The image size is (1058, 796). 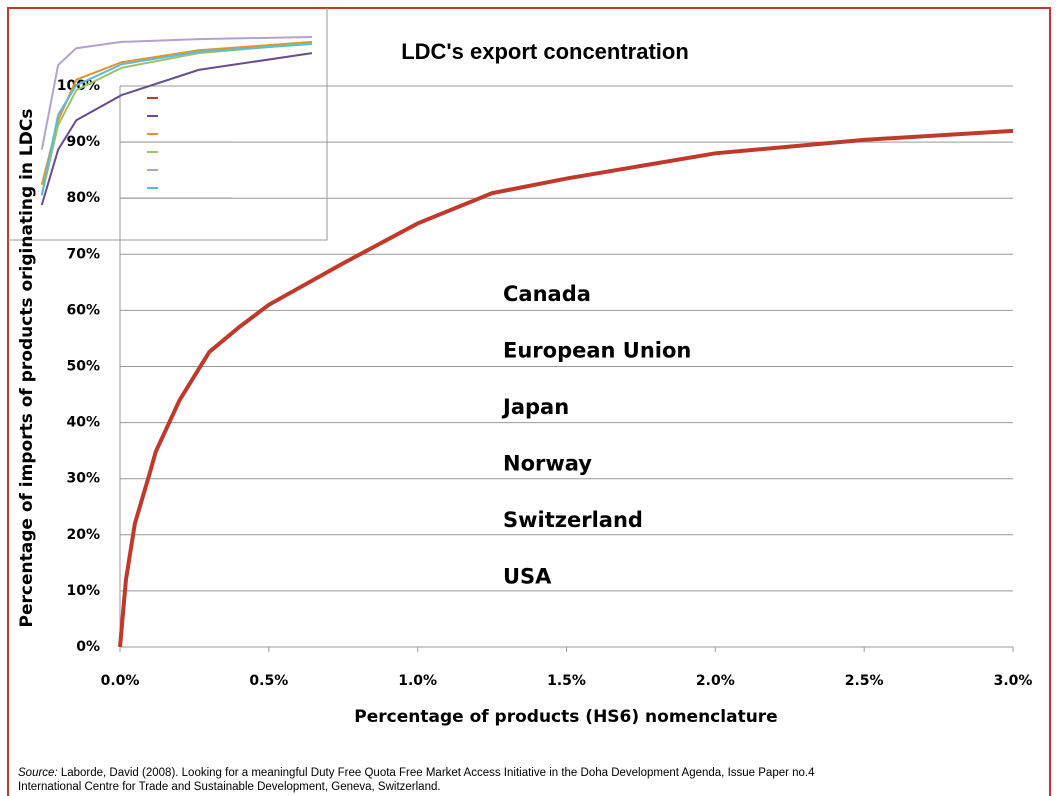 I want to click on legend-name: European Union, so click(x=597, y=351).